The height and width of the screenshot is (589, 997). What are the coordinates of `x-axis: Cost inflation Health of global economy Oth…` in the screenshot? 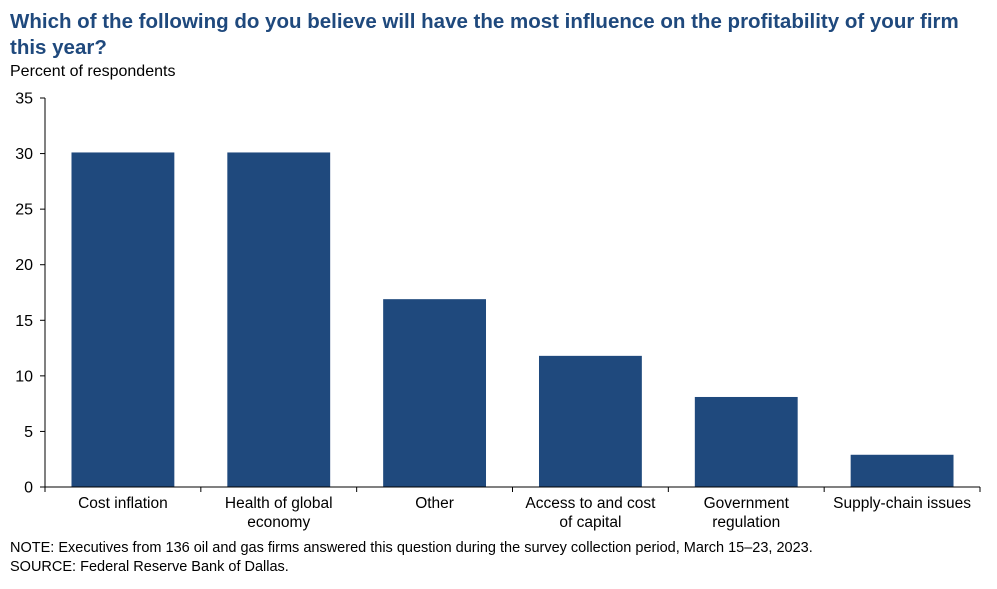 It's located at (512, 508).